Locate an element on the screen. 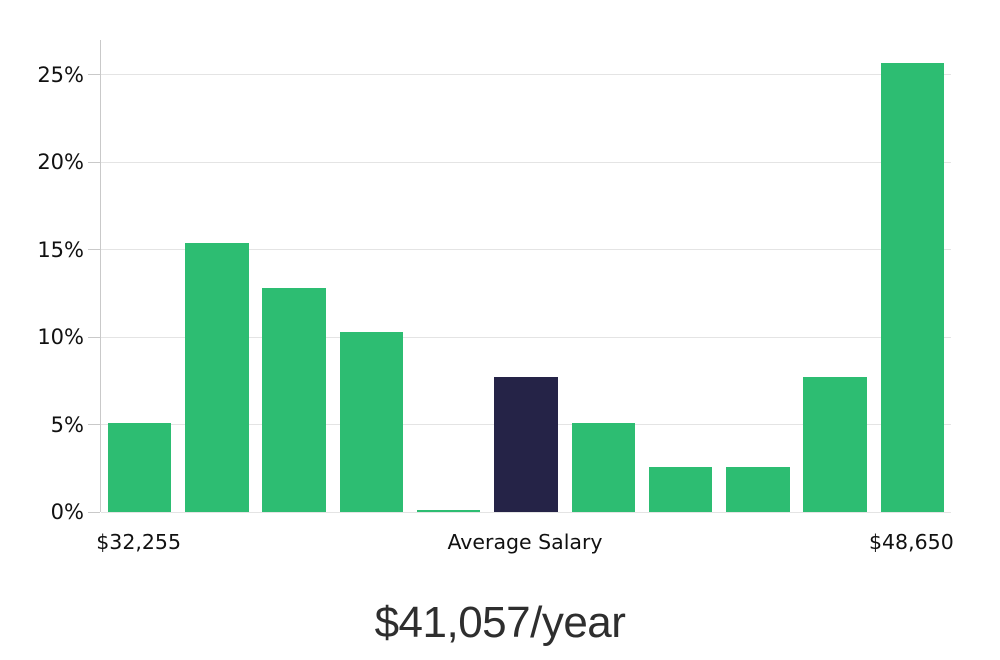 This screenshot has width=1000, height=660. x-tick-label: $48,650 is located at coordinates (911, 542).